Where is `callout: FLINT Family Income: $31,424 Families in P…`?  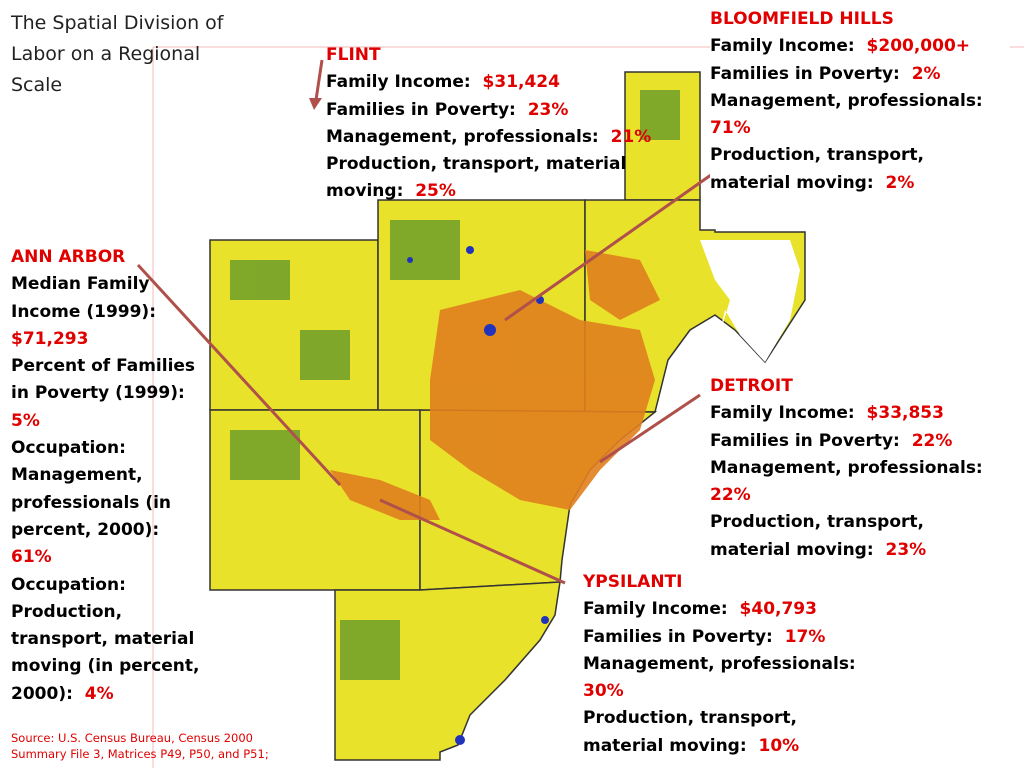 callout: FLINT Family Income: $31,424 Families in P… is located at coordinates (491, 124).